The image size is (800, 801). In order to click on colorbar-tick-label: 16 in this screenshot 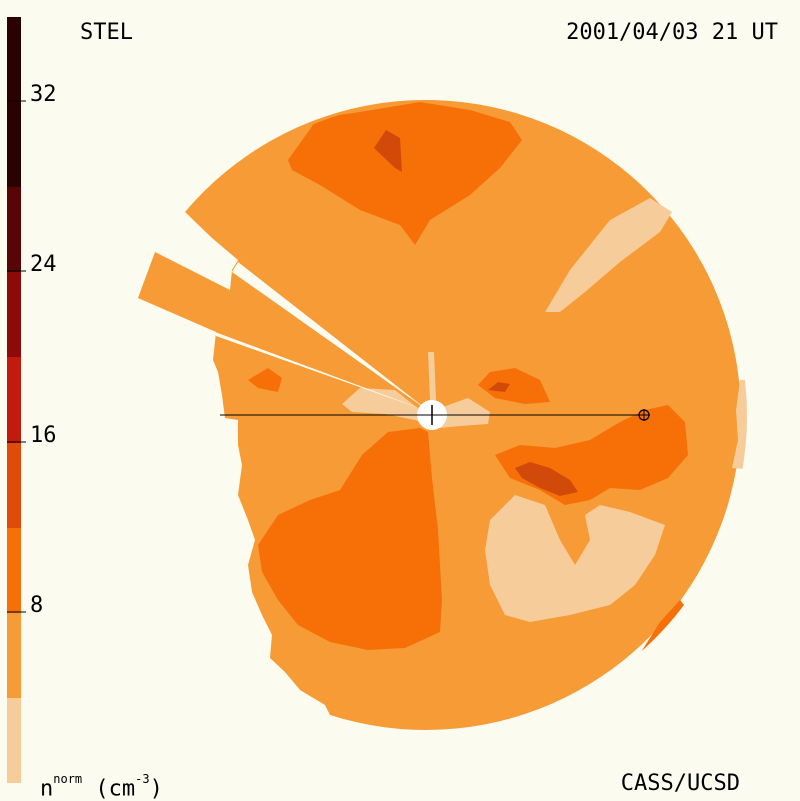, I will do `click(43, 435)`.